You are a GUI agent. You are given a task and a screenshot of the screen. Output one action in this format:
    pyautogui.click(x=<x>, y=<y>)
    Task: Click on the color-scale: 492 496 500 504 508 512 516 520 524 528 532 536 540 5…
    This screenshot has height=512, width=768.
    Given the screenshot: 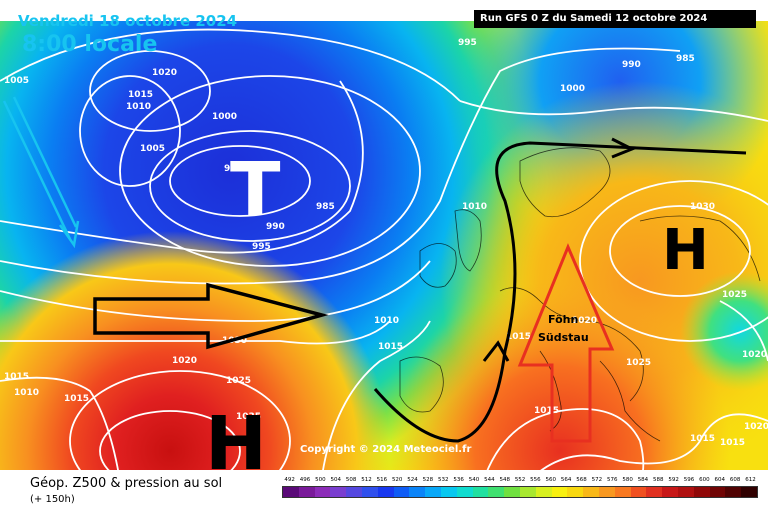 What is the action you would take?
    pyautogui.click(x=520, y=487)
    